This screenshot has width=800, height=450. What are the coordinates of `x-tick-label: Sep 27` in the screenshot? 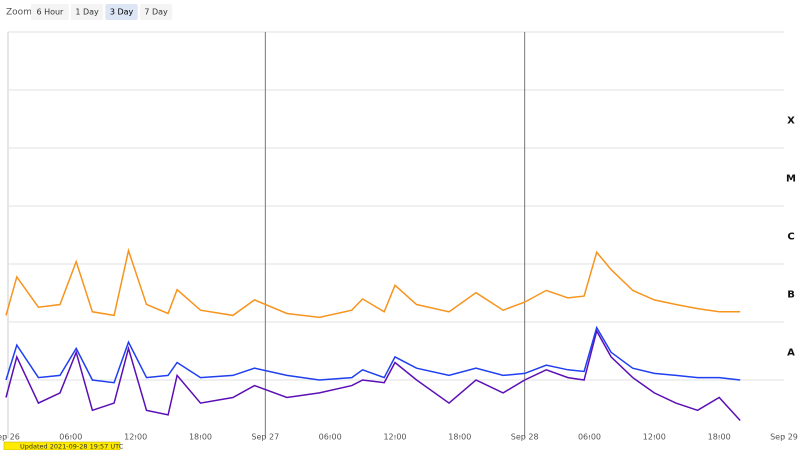 It's located at (265, 437).